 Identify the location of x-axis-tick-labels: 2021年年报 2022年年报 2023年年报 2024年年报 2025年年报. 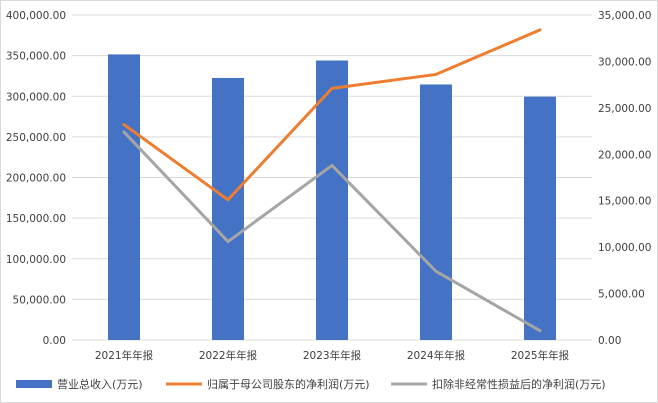
(332, 355).